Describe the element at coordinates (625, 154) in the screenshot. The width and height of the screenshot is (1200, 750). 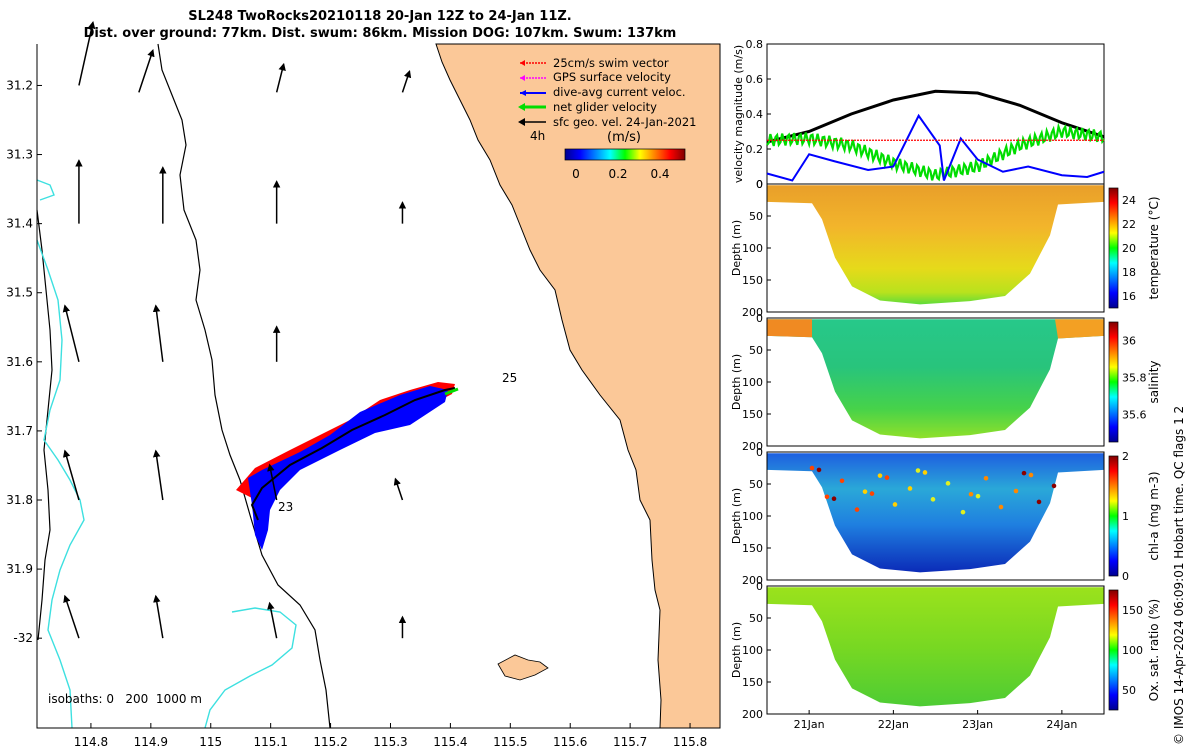
I see `map-colorbar` at that location.